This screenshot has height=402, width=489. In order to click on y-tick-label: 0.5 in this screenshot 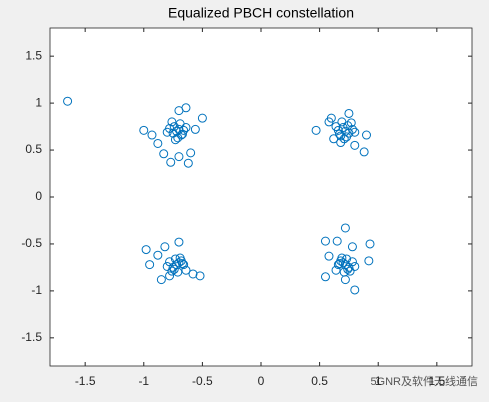, I will do `click(33, 149)`.